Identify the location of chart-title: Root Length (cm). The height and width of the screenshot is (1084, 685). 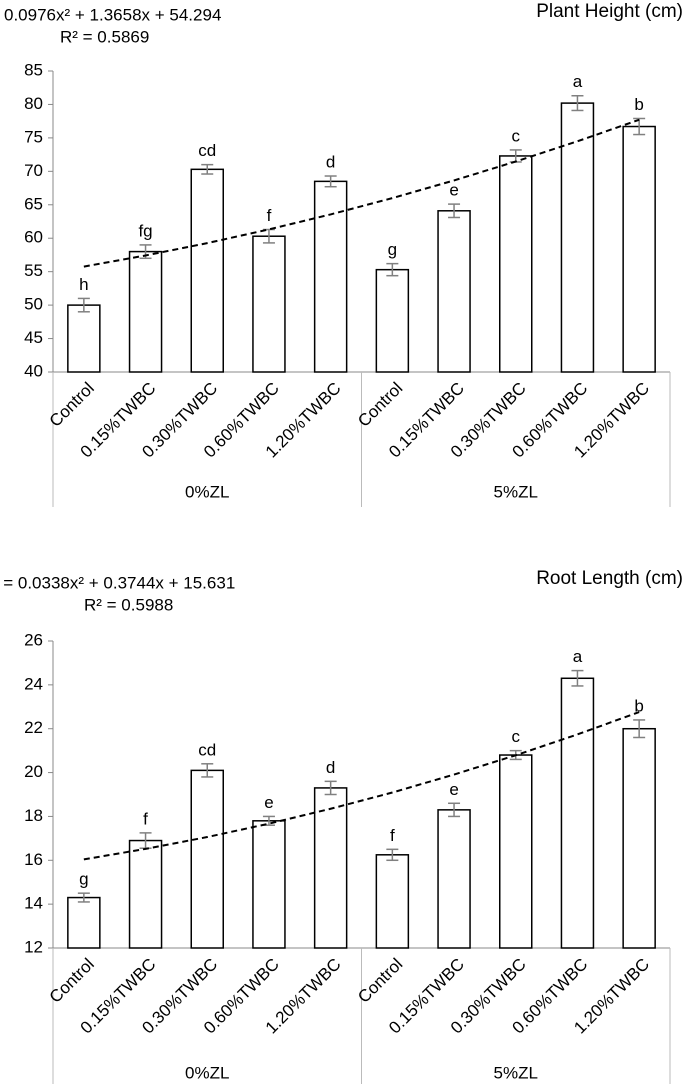
(609, 578).